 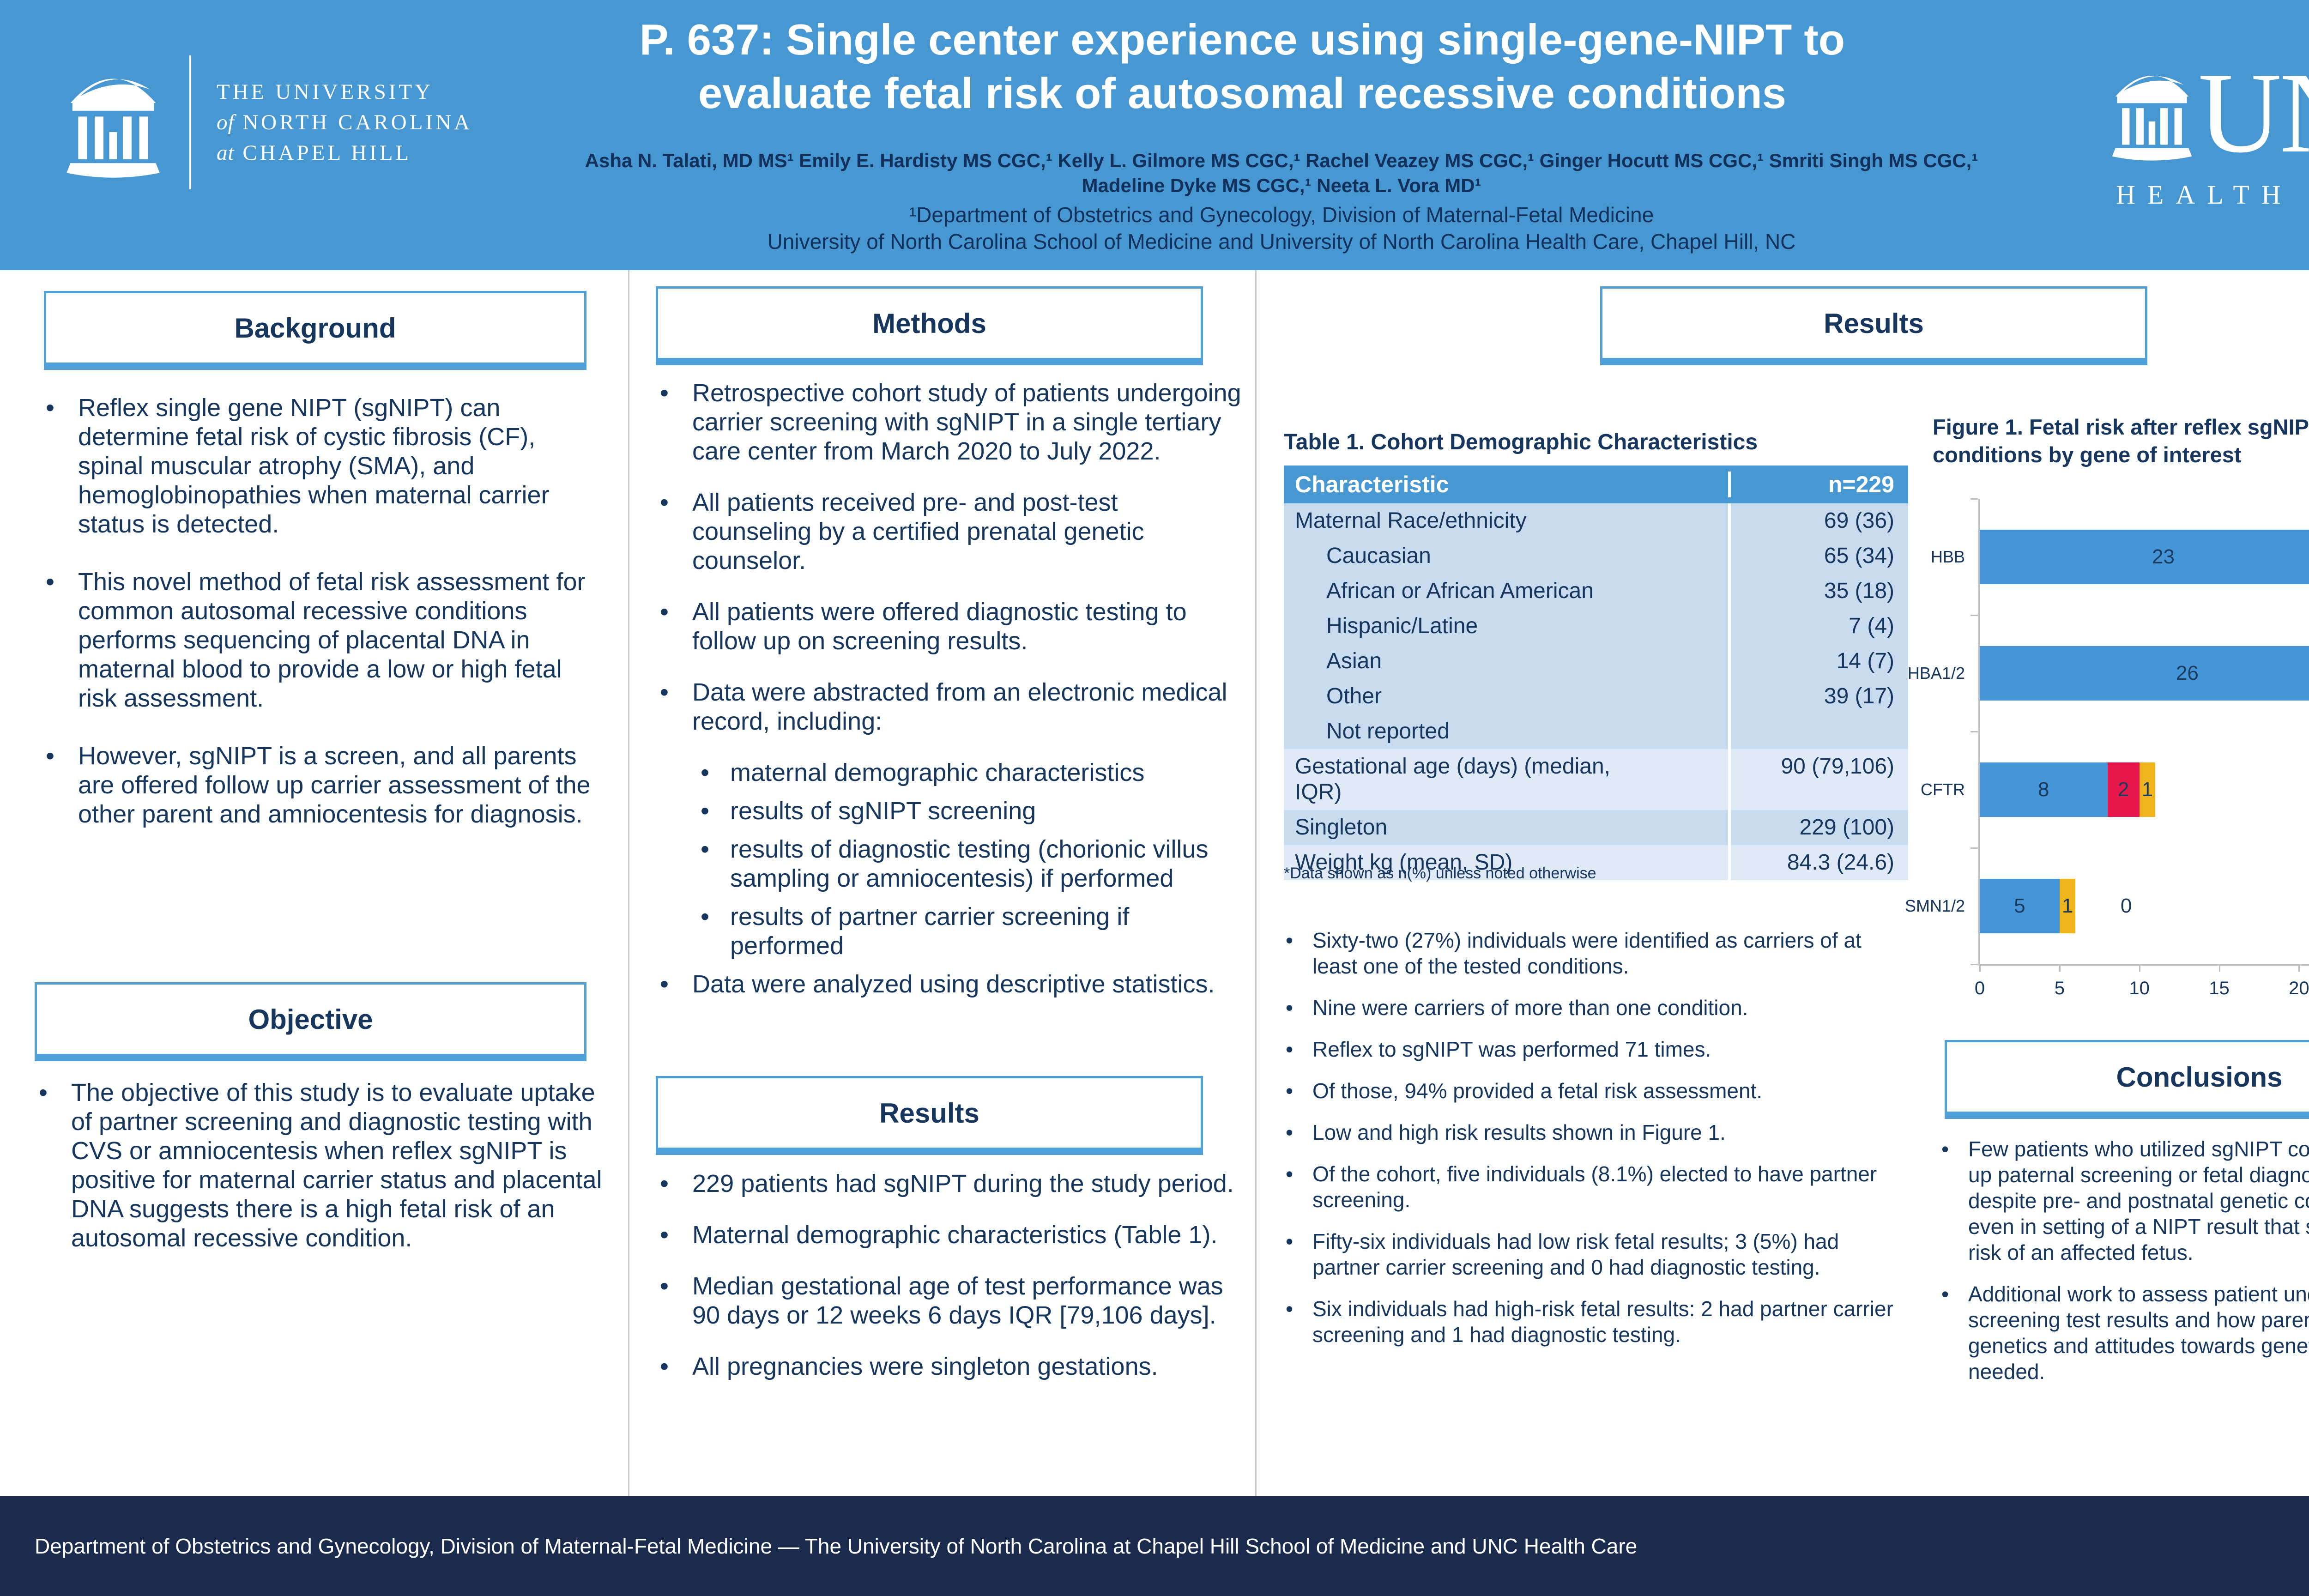 What do you see at coordinates (315, 328) in the screenshot?
I see `section-title: Background` at bounding box center [315, 328].